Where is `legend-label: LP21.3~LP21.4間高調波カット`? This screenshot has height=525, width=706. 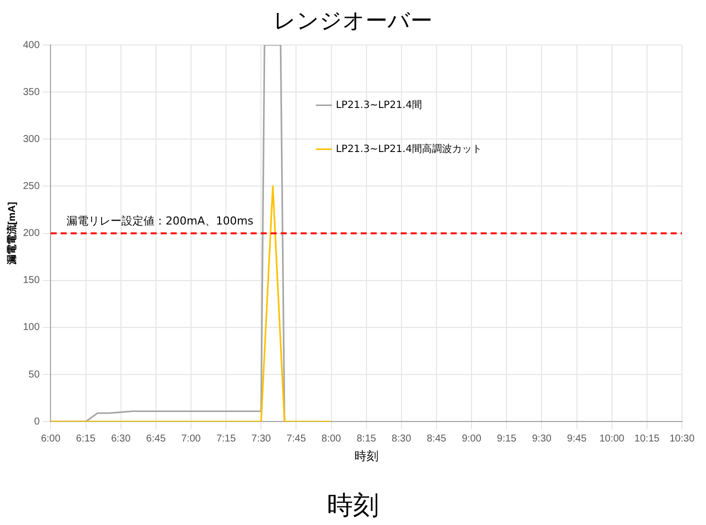 legend-label: LP21.3~LP21.4間高調波カット is located at coordinates (409, 148).